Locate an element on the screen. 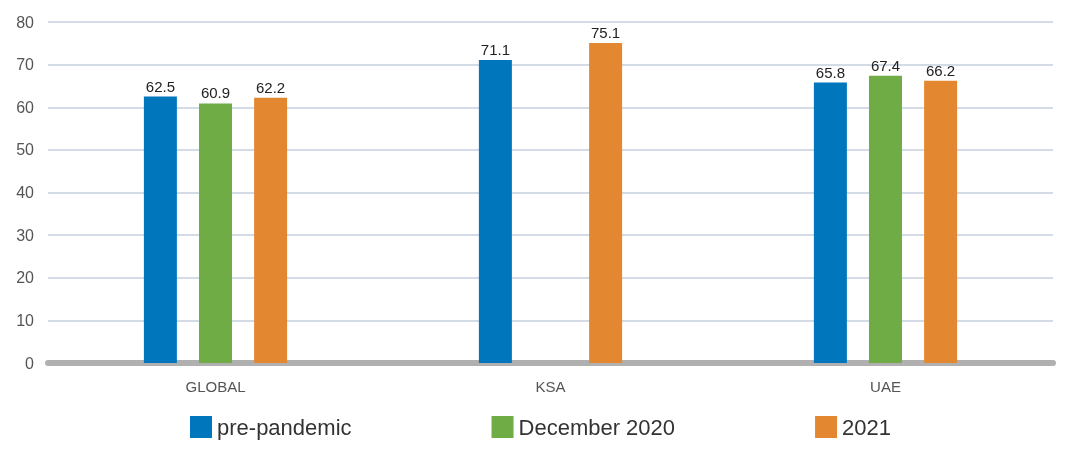 This screenshot has height=453, width=1081. y-tick-label: 30 is located at coordinates (25, 235).